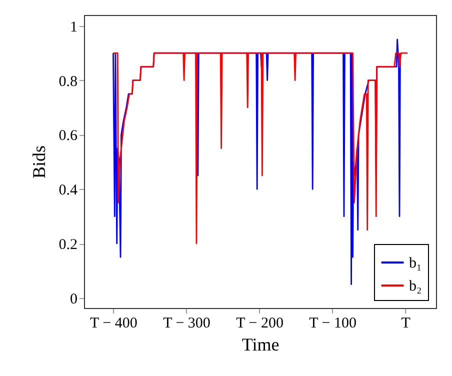  What do you see at coordinates (415, 264) in the screenshot?
I see `legend-label: b₁` at bounding box center [415, 264].